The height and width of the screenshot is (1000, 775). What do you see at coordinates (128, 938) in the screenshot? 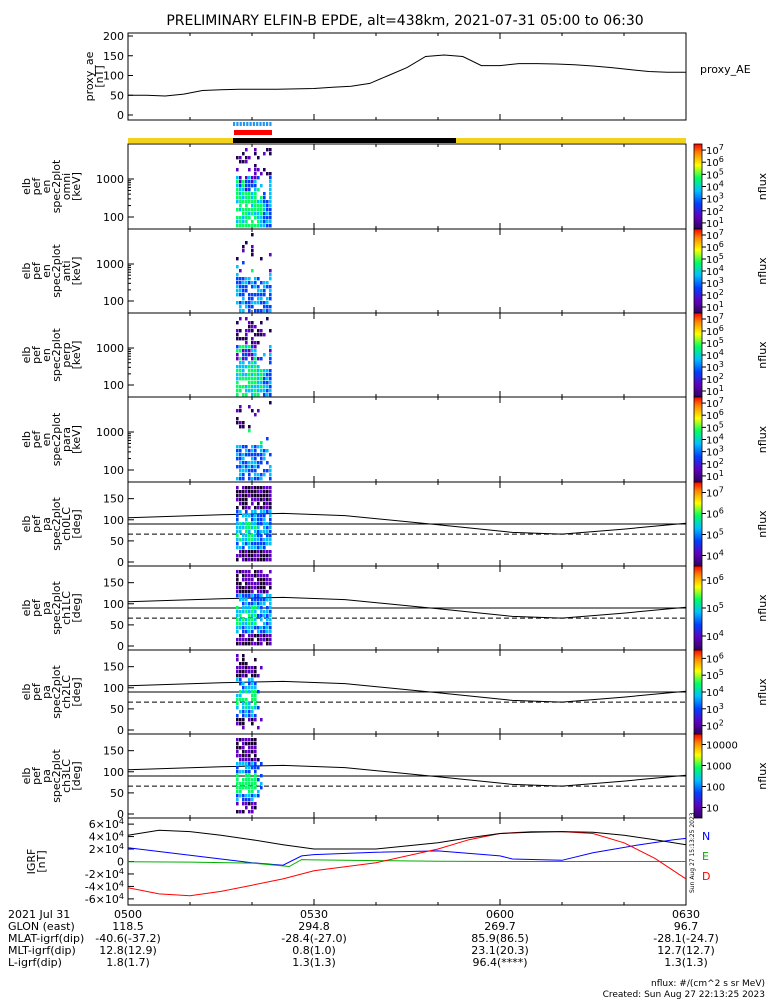
I see `footer-value: -40.6(-37.2)` at bounding box center [128, 938].